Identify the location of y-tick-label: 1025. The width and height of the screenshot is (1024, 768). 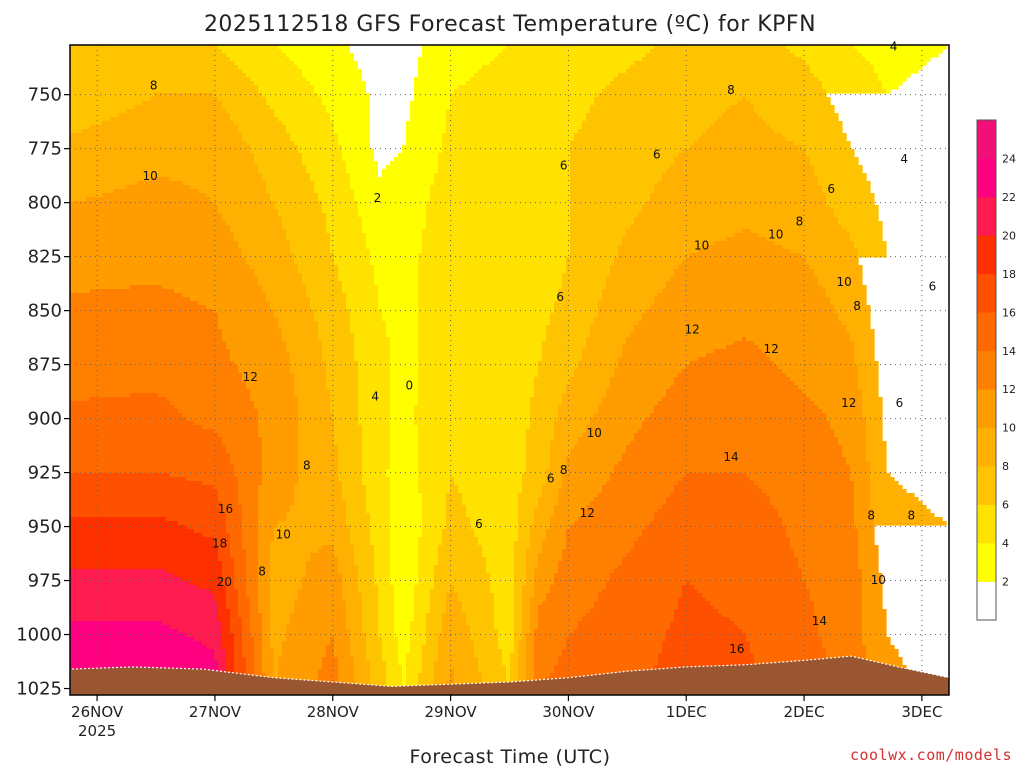
(39, 689).